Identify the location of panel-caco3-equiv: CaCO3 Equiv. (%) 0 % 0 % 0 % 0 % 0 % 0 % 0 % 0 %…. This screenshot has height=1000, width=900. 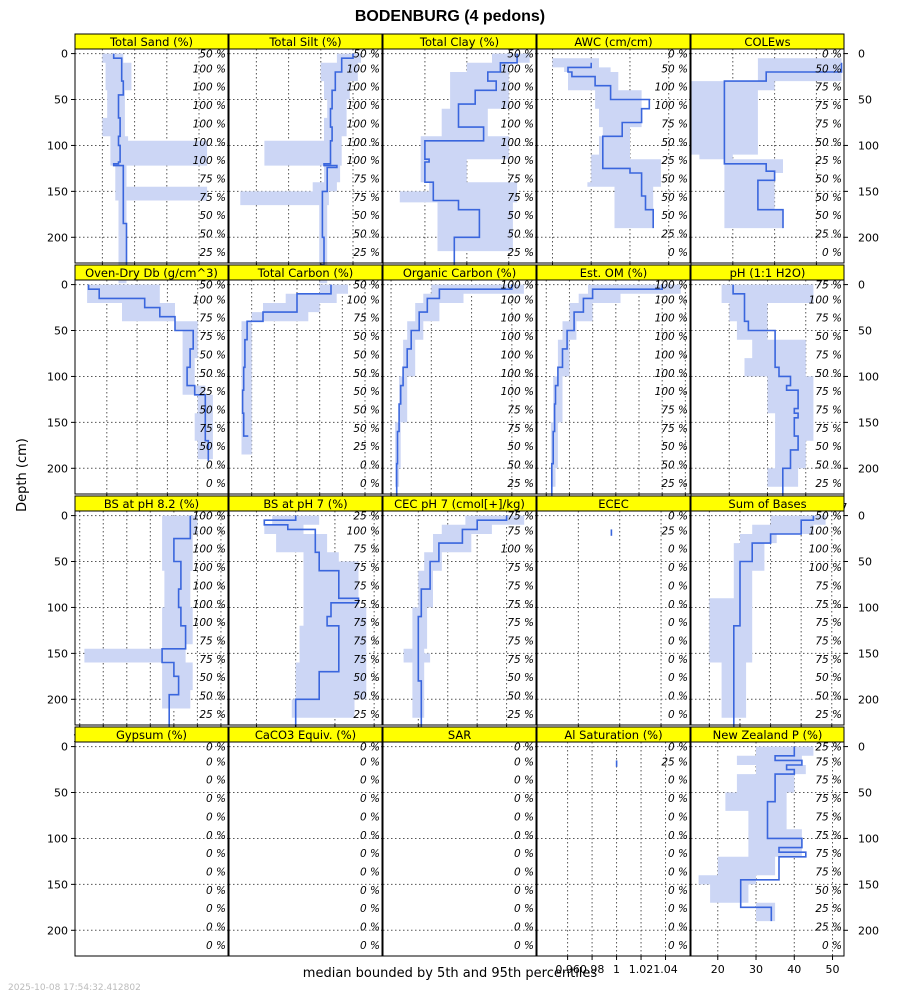
(305, 841).